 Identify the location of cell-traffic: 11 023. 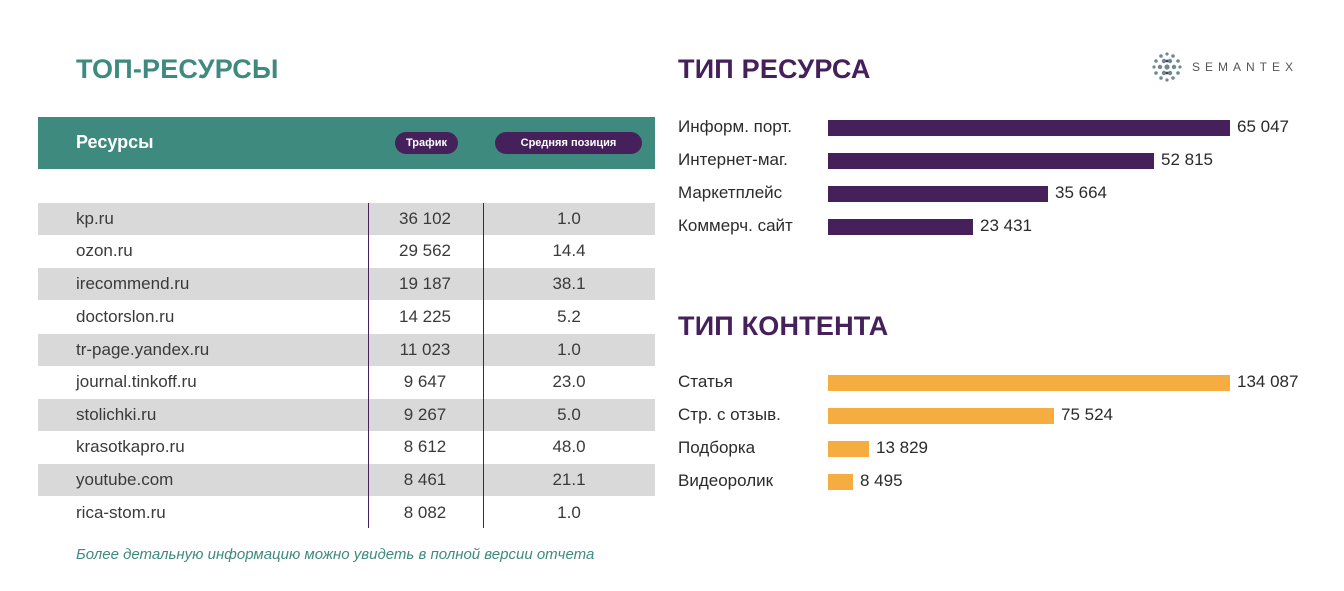
(425, 349).